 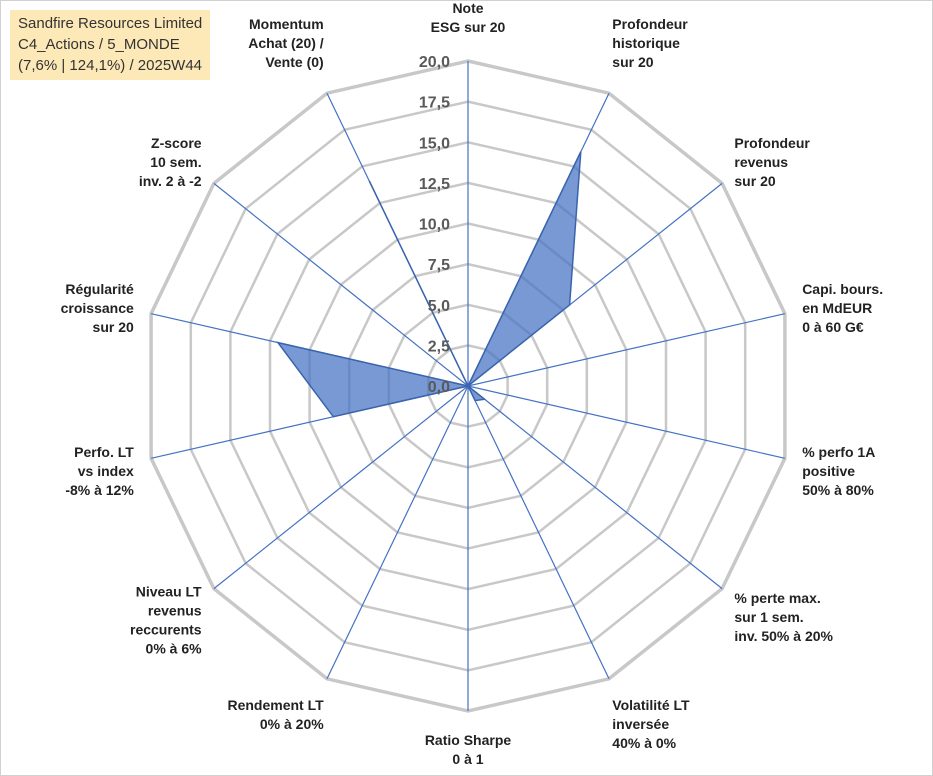 What do you see at coordinates (292, 724) in the screenshot?
I see `axis-label-line: 0% à 20%` at bounding box center [292, 724].